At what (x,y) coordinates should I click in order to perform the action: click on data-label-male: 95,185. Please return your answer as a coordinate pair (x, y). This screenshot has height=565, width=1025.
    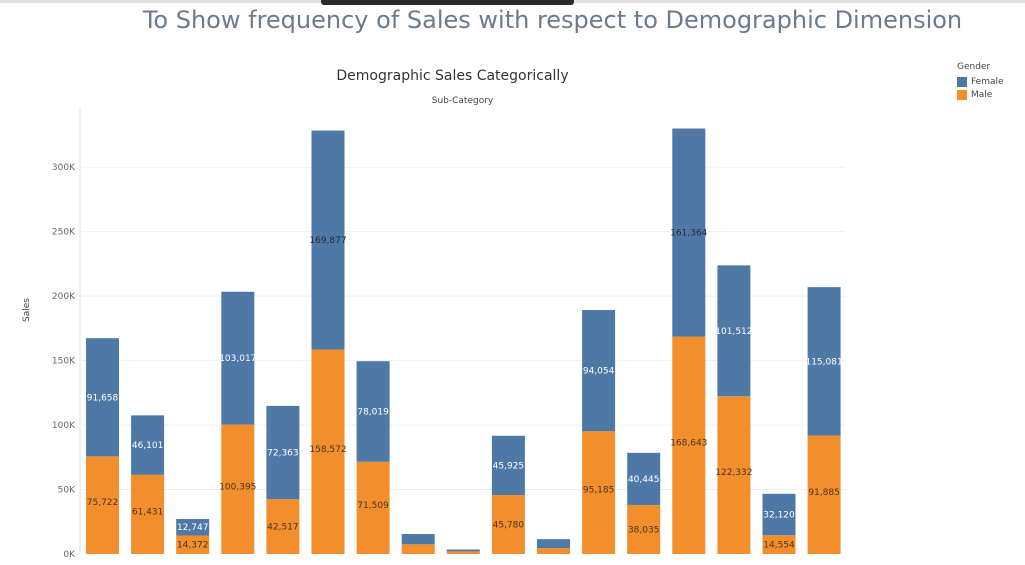
    Looking at the image, I should click on (599, 491).